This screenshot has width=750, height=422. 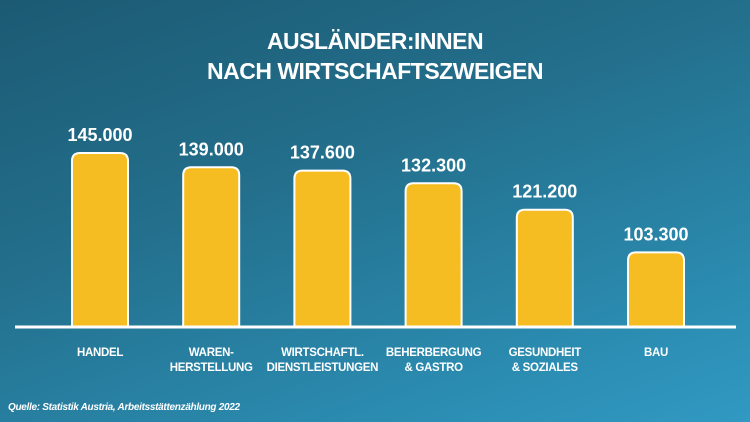 What do you see at coordinates (545, 368) in the screenshot?
I see `category-label: & SOZIALES` at bounding box center [545, 368].